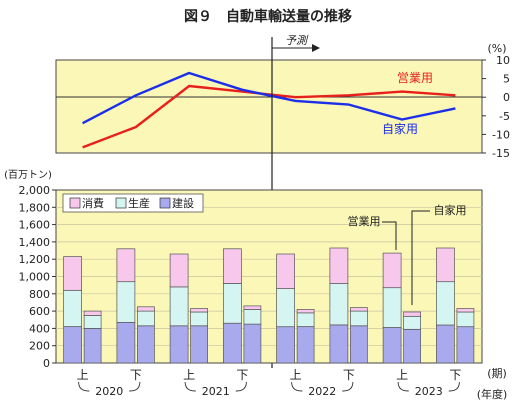 This screenshot has width=520, height=408. I want to click on bar-y-tick-label: 2,000, so click(35, 190).